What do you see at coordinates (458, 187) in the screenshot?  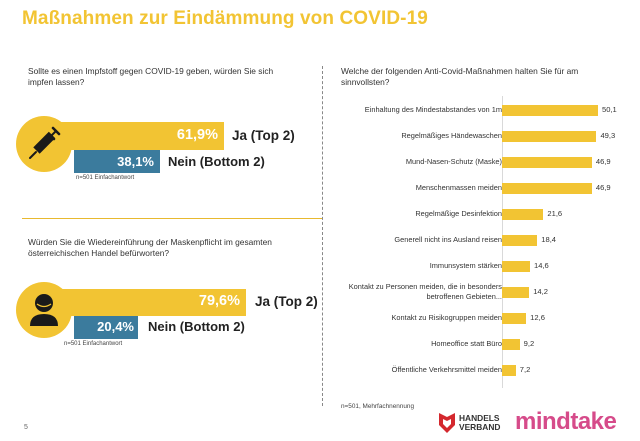 I see `measure-label: Menschenmassen meiden` at bounding box center [458, 187].